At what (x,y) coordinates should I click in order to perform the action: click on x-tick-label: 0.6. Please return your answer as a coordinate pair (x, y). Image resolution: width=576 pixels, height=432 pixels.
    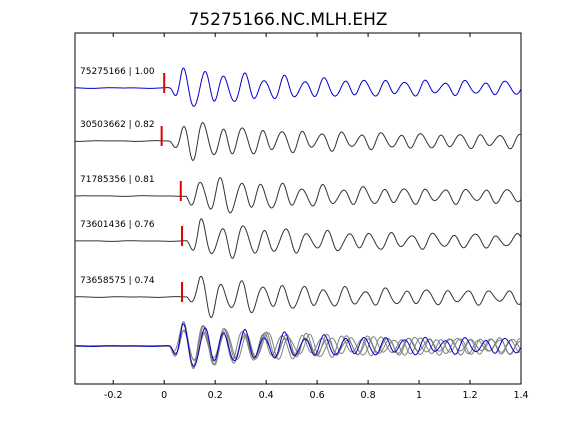
    Looking at the image, I should click on (317, 395).